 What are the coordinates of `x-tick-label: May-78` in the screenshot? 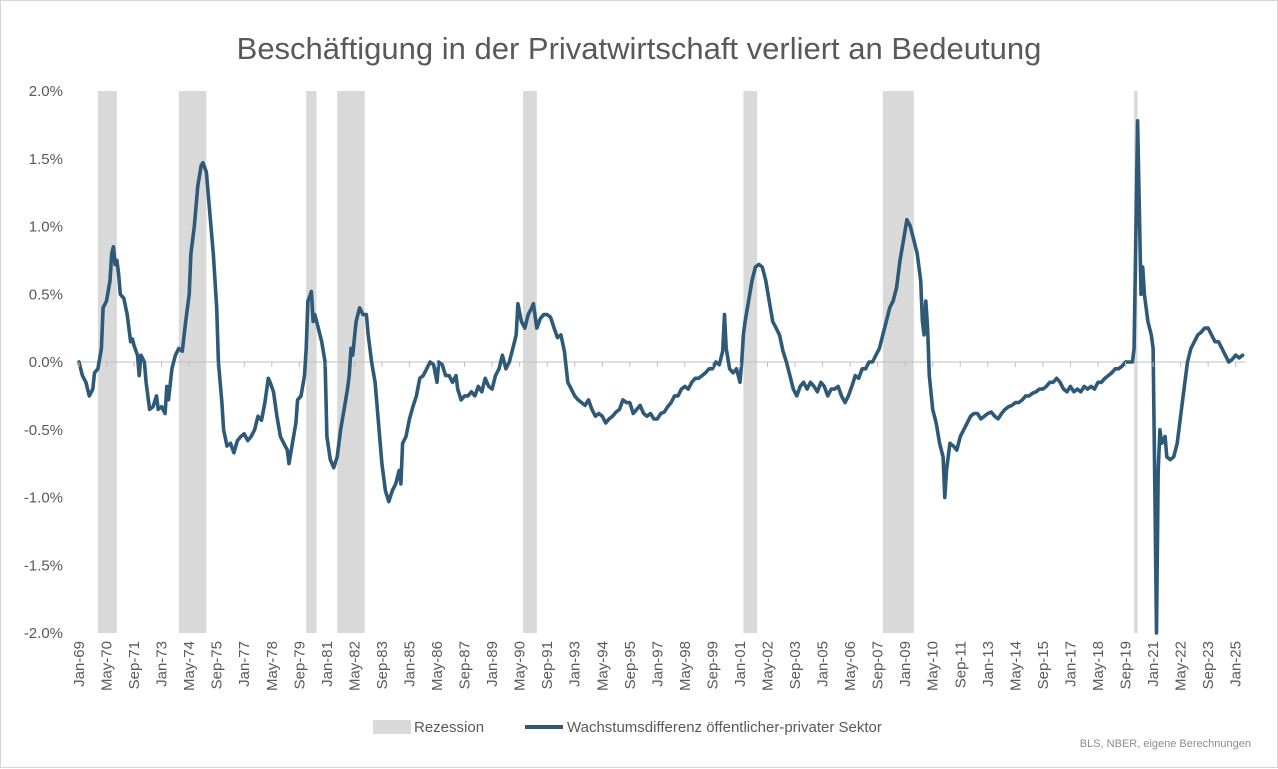 It's located at (272, 666).